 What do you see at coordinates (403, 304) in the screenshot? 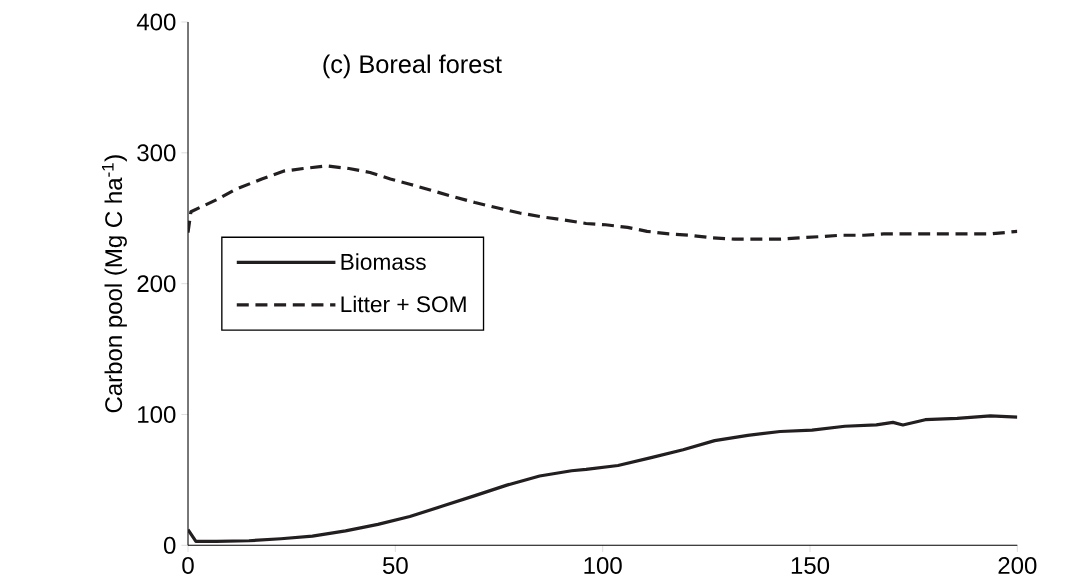
I see `legend-label: Litter + SOM` at bounding box center [403, 304].